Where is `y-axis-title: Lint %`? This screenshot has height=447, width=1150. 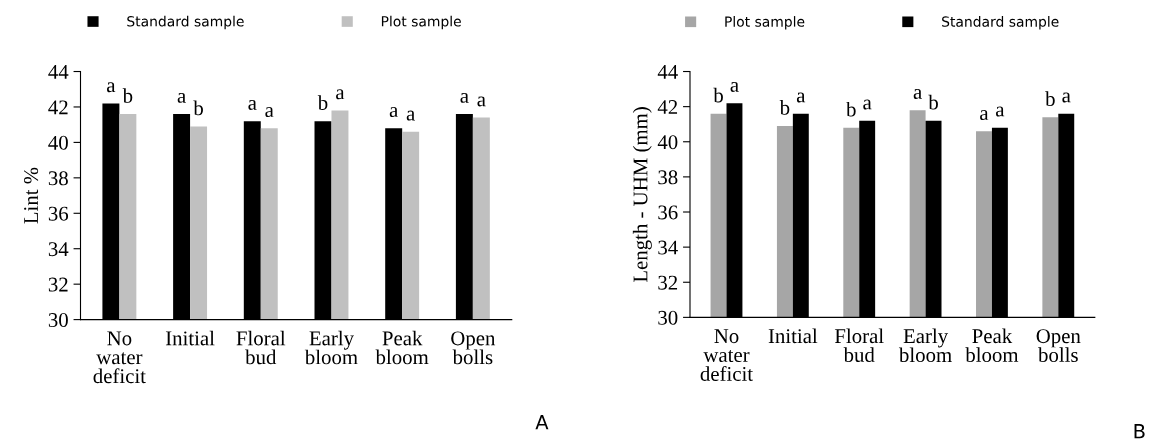 y-axis-title: Lint % is located at coordinates (31, 195).